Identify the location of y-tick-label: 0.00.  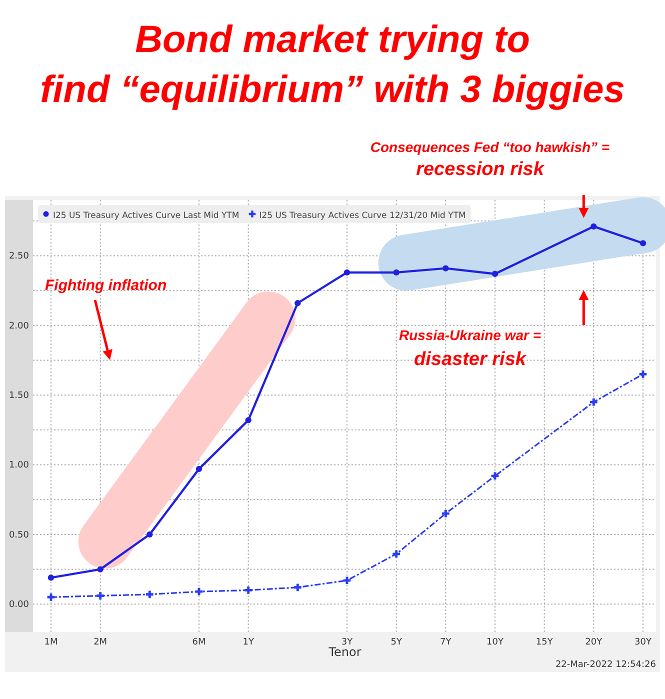
(19, 605).